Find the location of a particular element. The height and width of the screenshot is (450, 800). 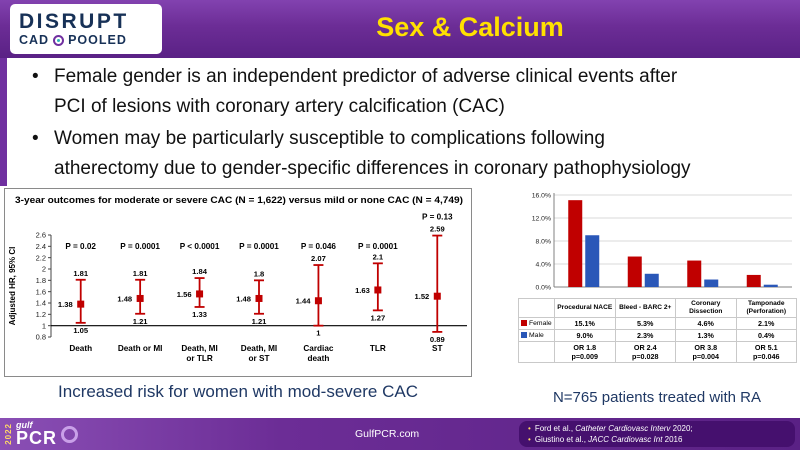

or-blank-cell is located at coordinates (536, 351).